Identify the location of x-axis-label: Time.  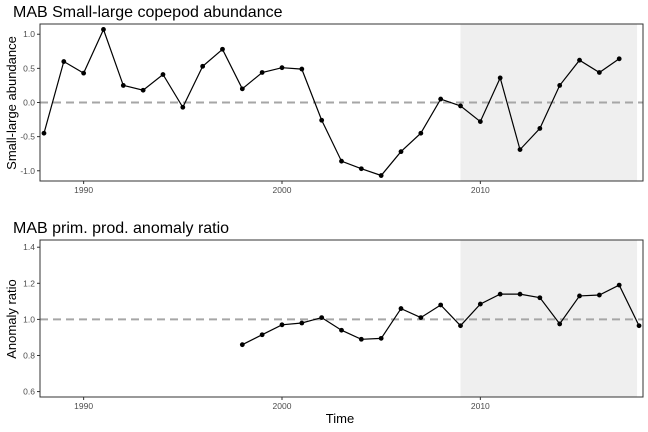
(340, 418).